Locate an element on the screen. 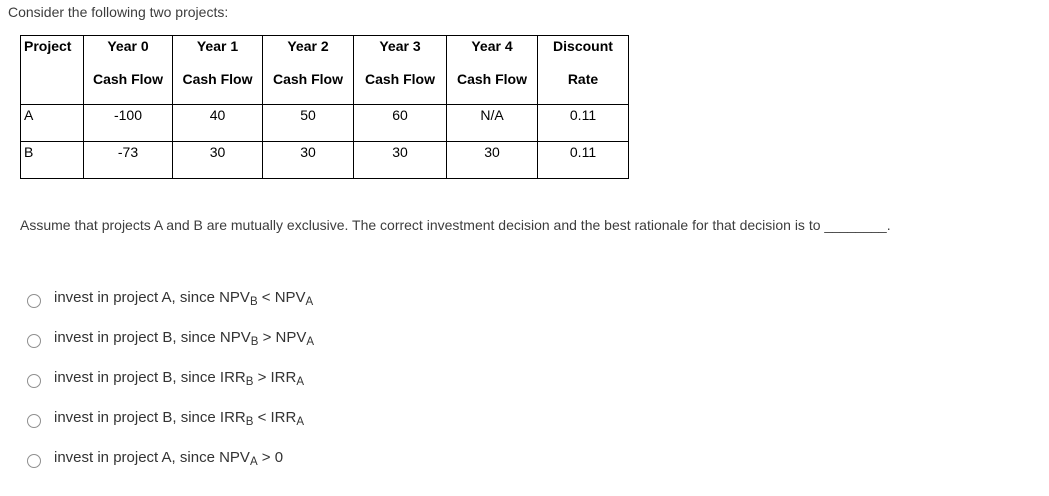 The width and height of the screenshot is (1049, 496). option-text: invest in project B, since NPV is located at coordinates (152, 337).